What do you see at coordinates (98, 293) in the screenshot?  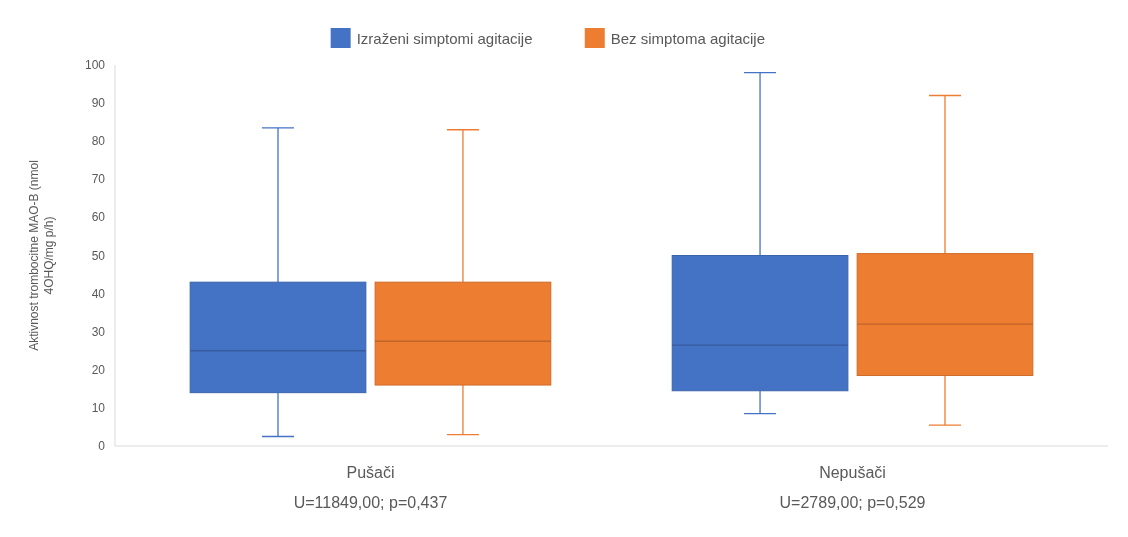 I see `y-tick-label: 40` at bounding box center [98, 293].